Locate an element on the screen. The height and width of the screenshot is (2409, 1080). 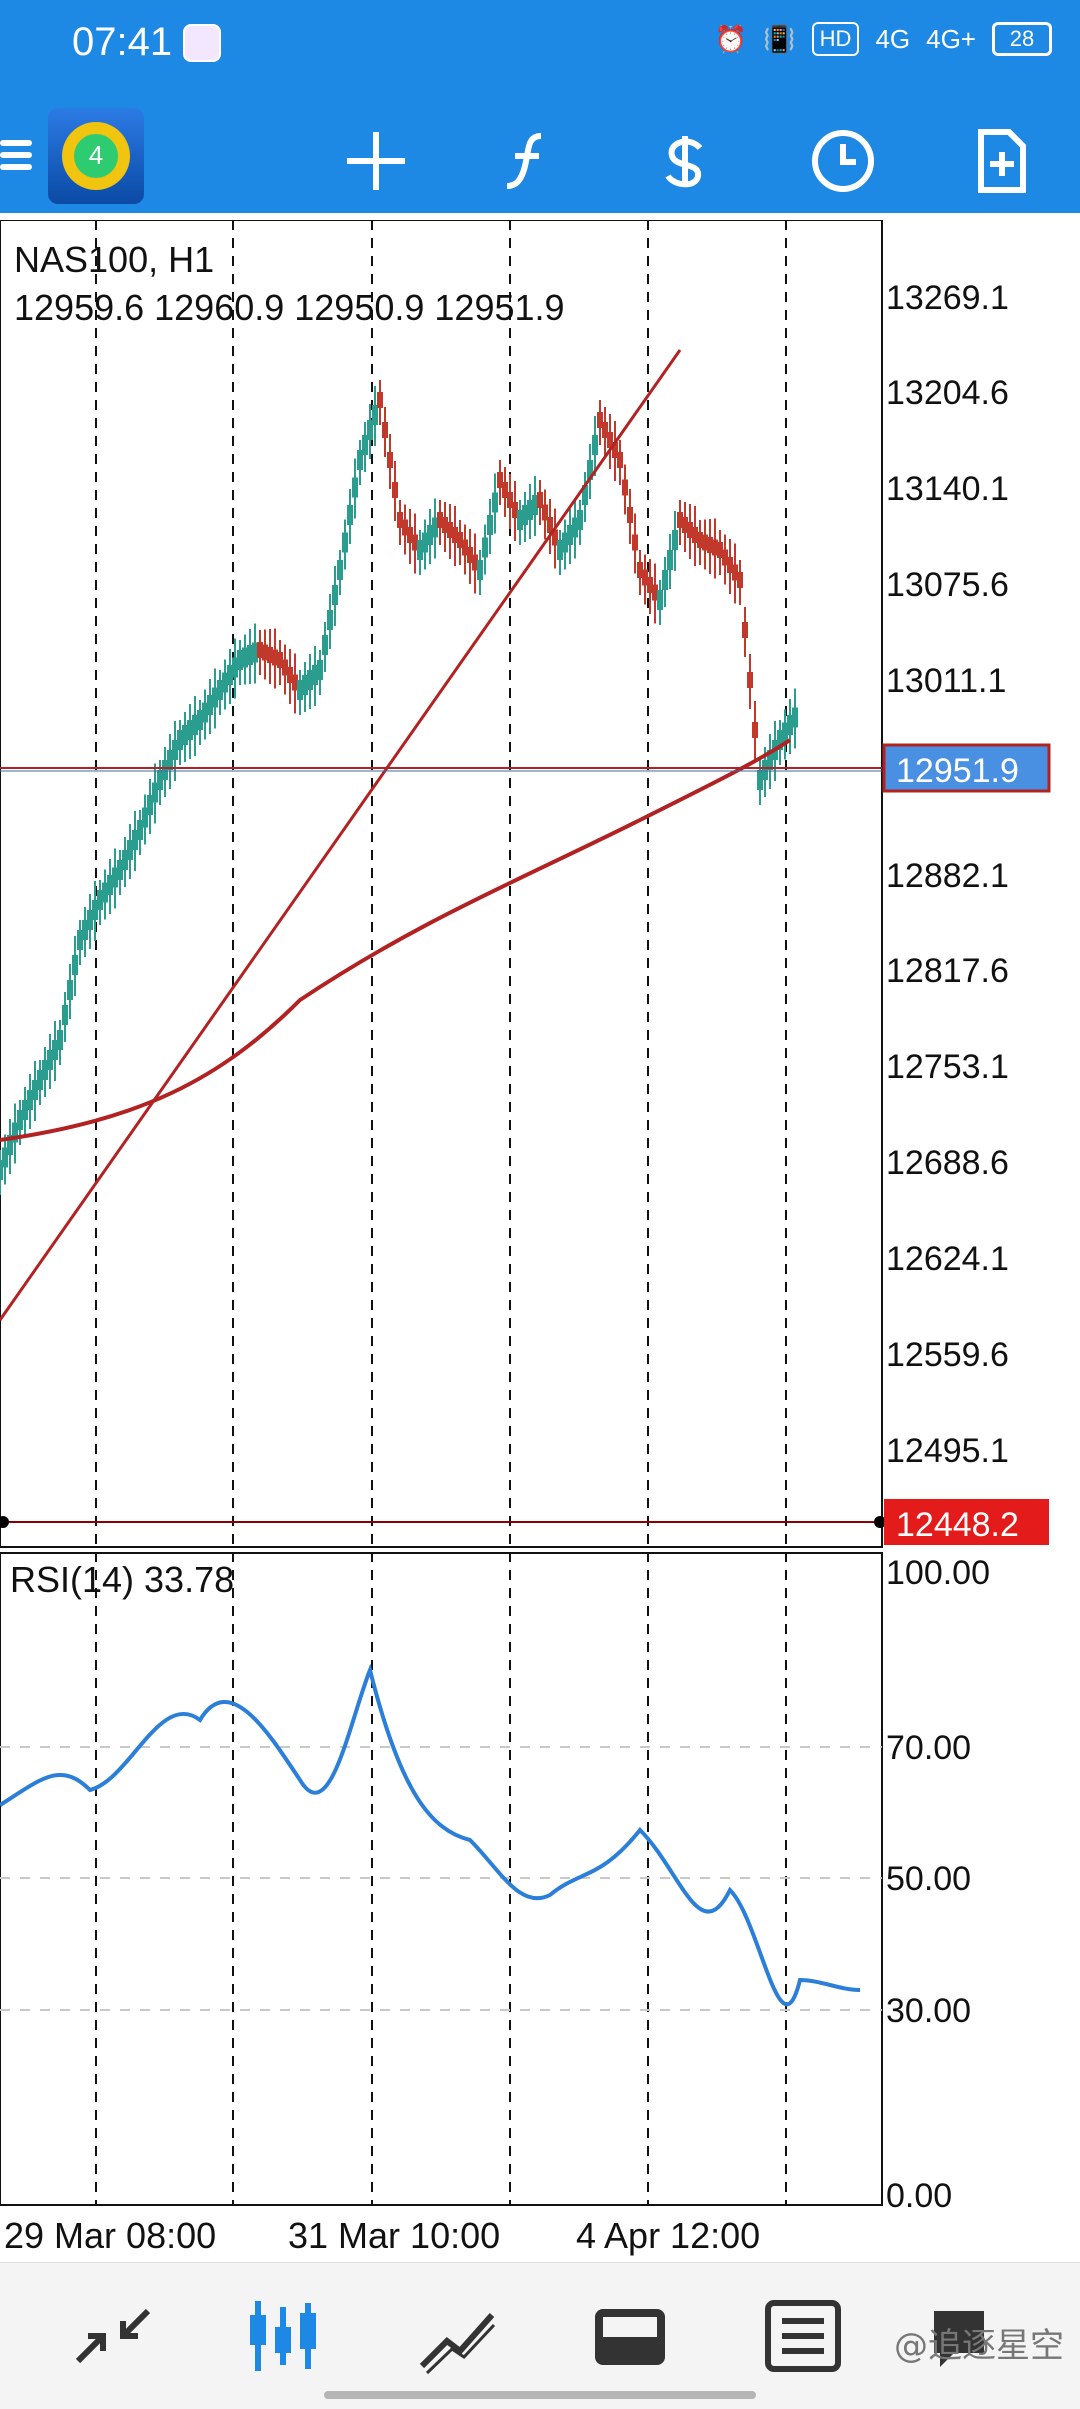
quotes-icon is located at coordinates (113, 2336).